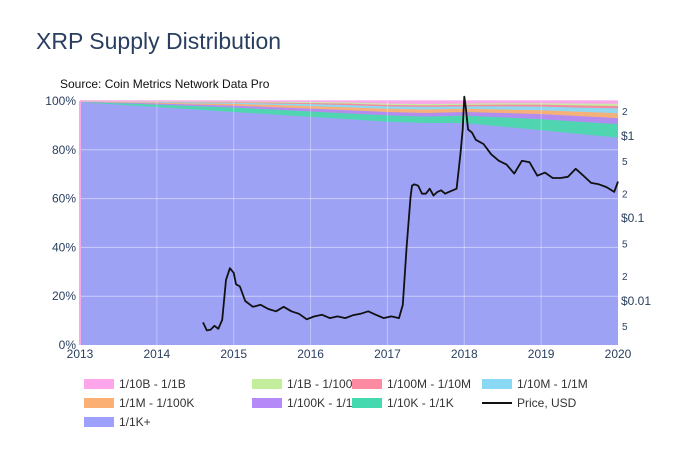 The height and width of the screenshot is (450, 700). I want to click on legend-label: 1/100M - 1/10M, so click(429, 384).